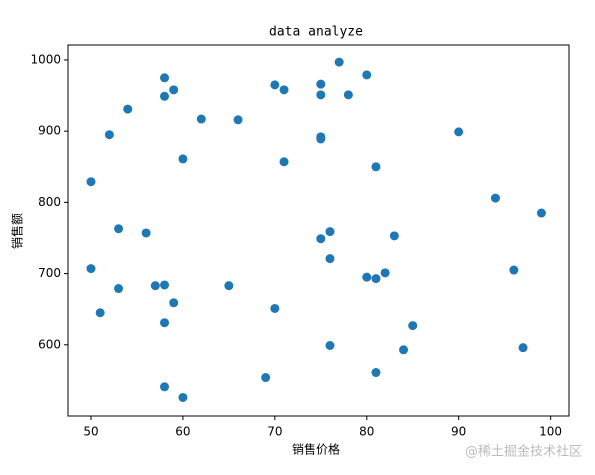 The image size is (595, 475). Describe the element at coordinates (49, 202) in the screenshot. I see `y-tick-label: 800` at that location.